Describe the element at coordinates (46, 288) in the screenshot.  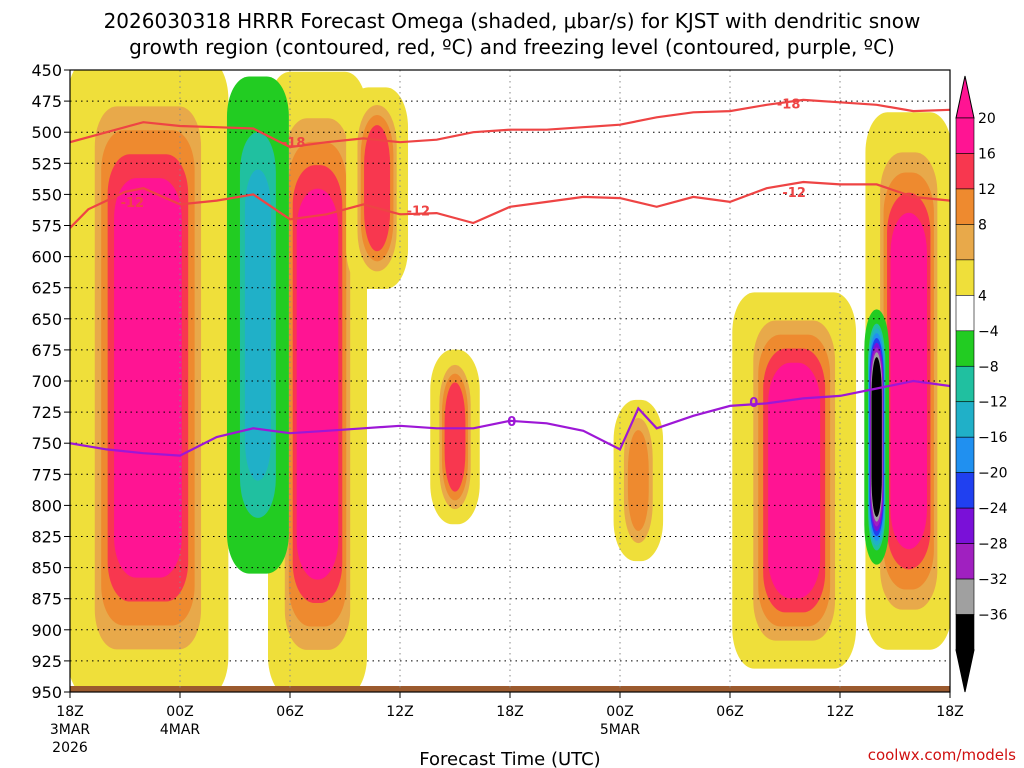
I see `y-tick-label-625: 625` at that location.